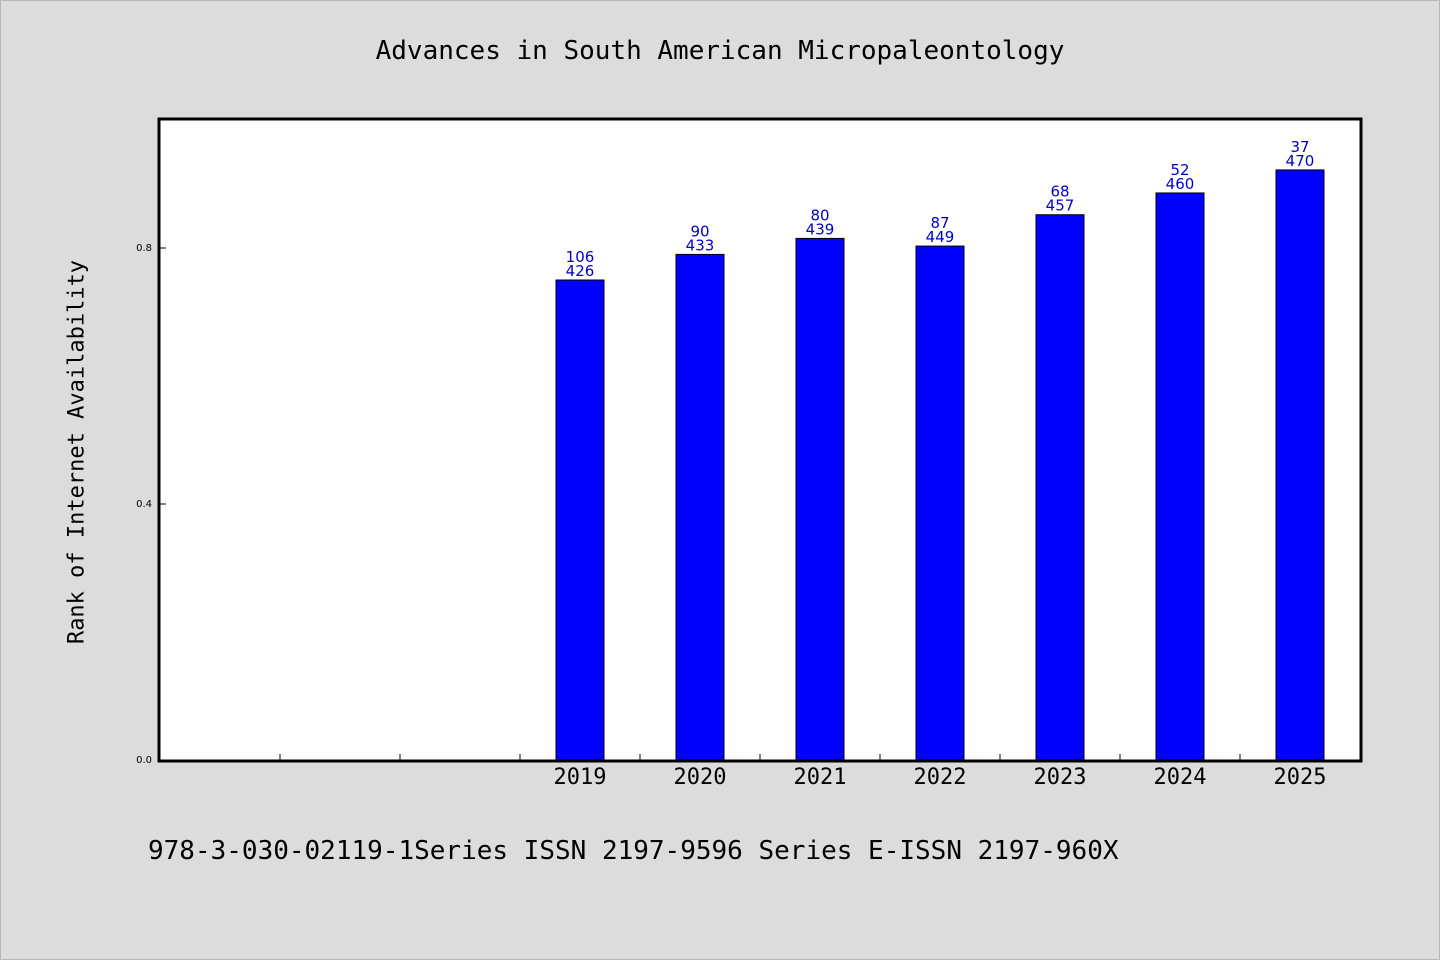 This screenshot has height=960, width=1440. I want to click on bar-label-top: 106, so click(580, 257).